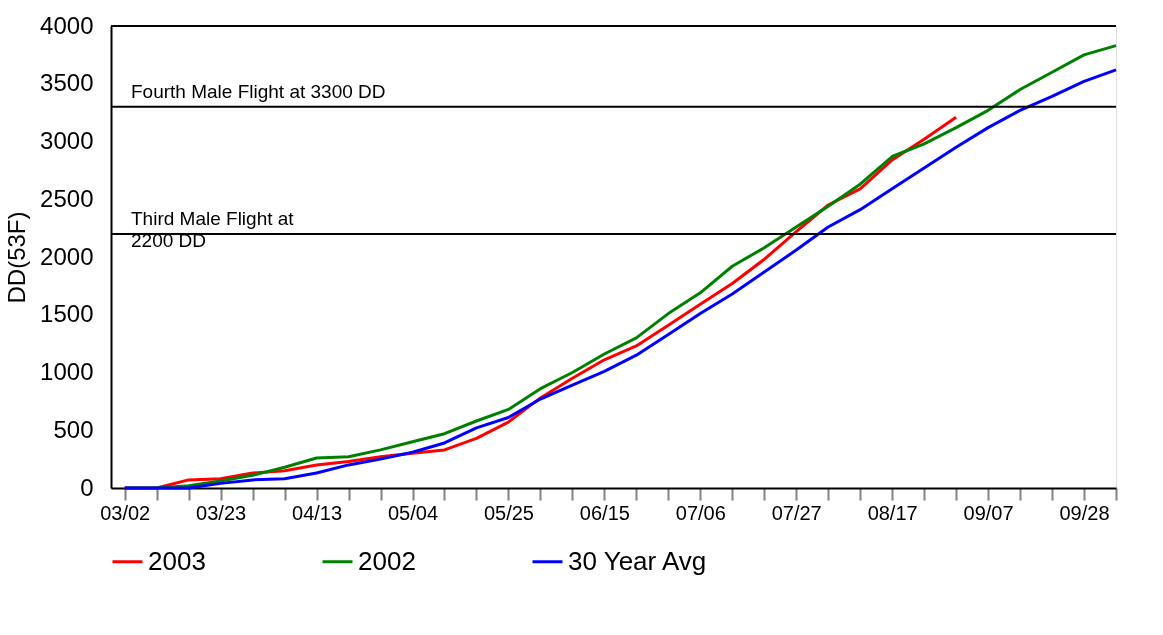  What do you see at coordinates (796, 512) in the screenshot?
I see `x-tick-label: 07/27` at bounding box center [796, 512].